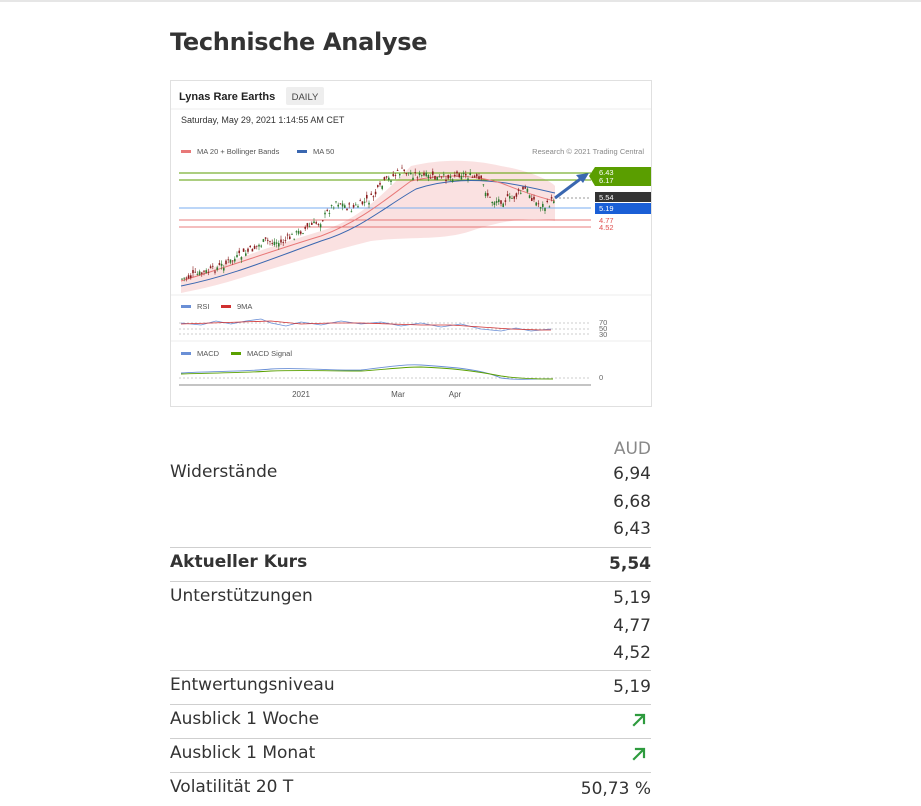 The image size is (921, 806). What do you see at coordinates (367, 373) in the screenshot?
I see `macd-signal-line` at bounding box center [367, 373].